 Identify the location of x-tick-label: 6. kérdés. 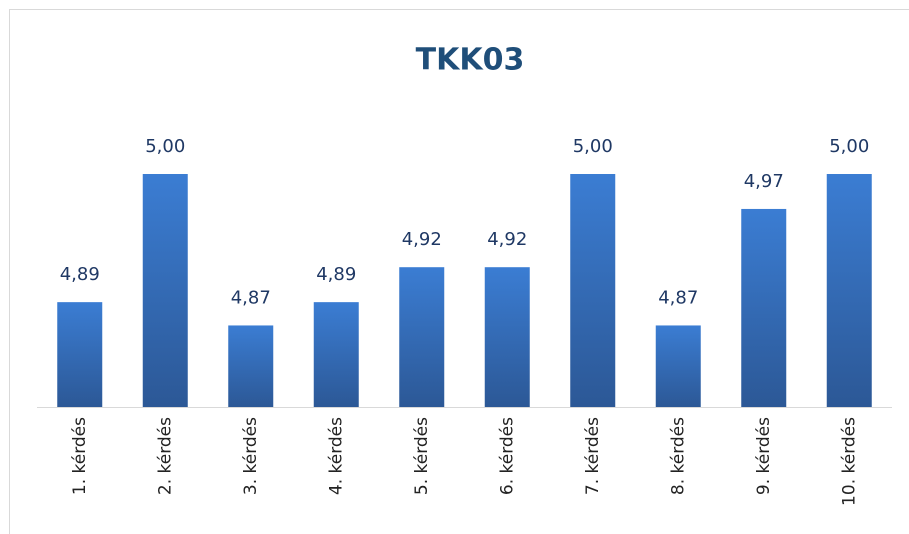
(507, 456).